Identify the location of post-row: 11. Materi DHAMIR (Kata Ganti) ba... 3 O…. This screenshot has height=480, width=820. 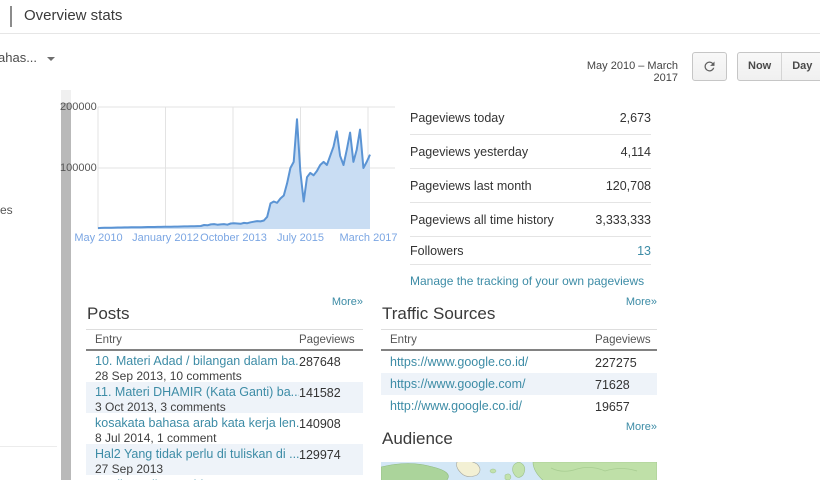
(224, 397).